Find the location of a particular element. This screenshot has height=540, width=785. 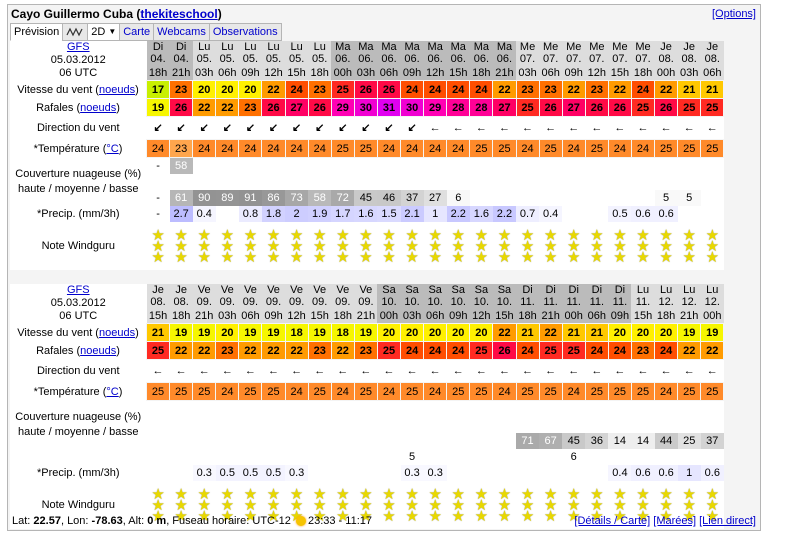

wind-cell: 21 is located at coordinates (712, 89).